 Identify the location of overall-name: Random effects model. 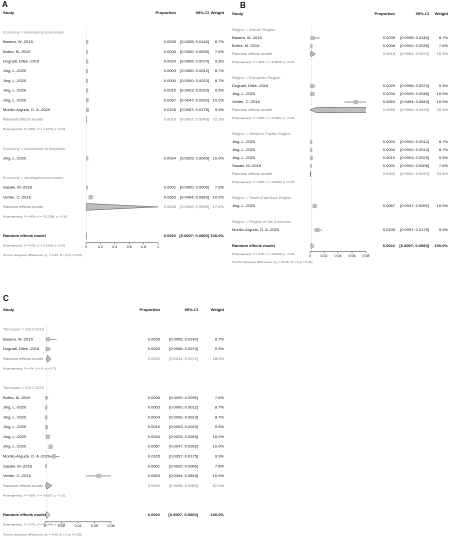
(24, 514).